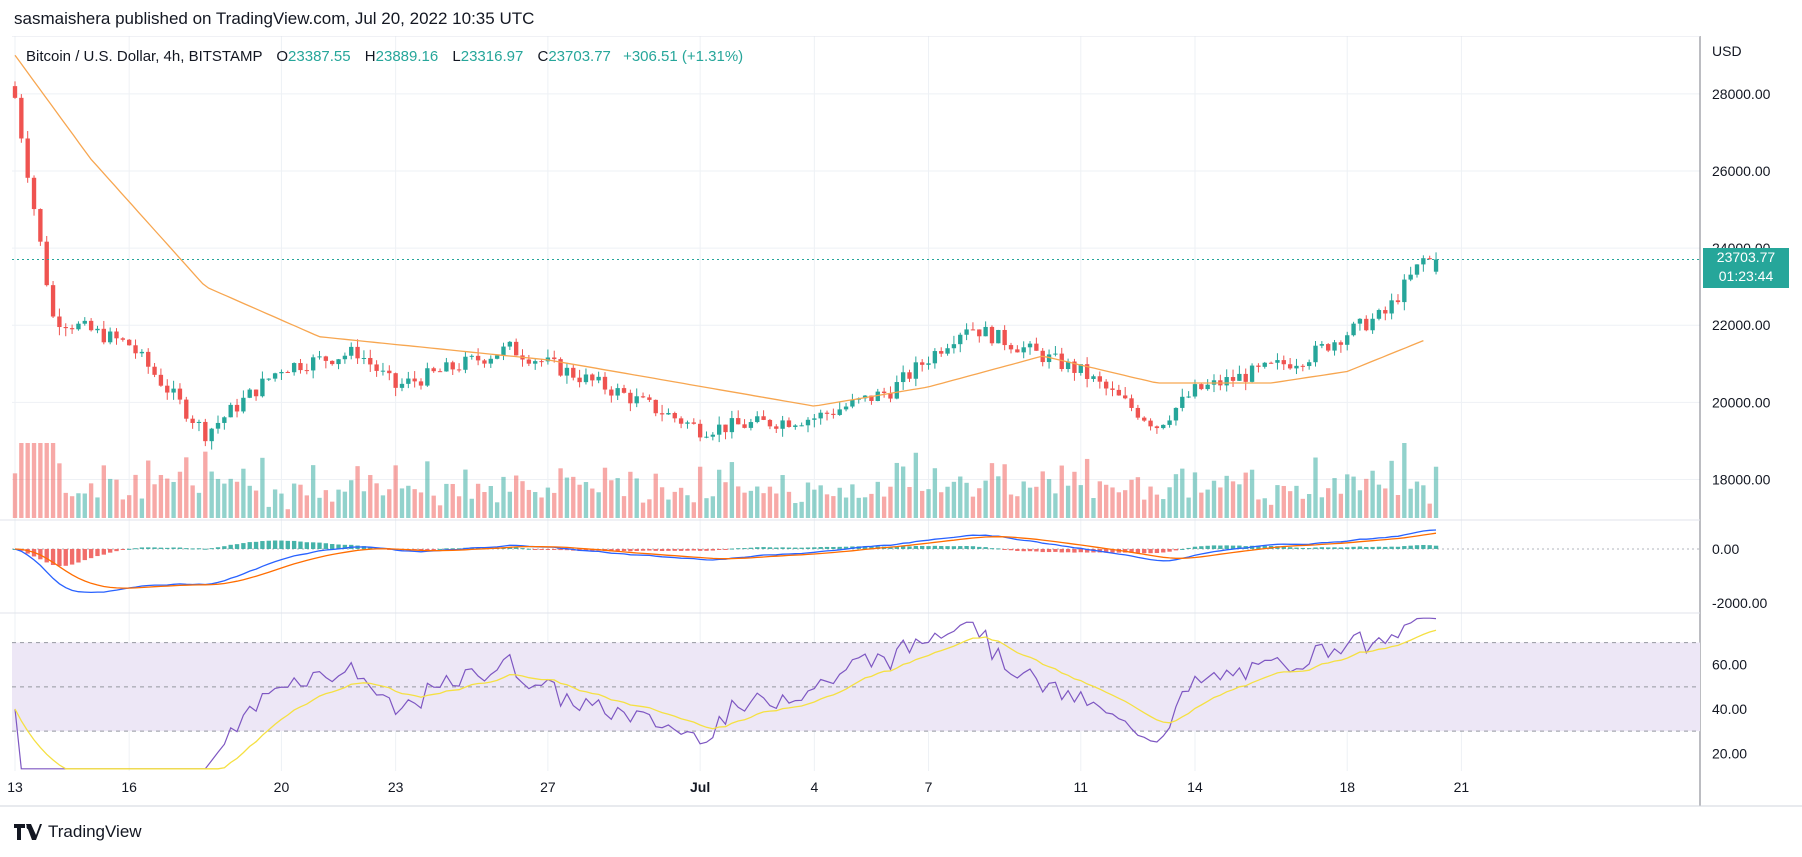 The image size is (1802, 857). I want to click on macd-signal-line, so click(725, 560).